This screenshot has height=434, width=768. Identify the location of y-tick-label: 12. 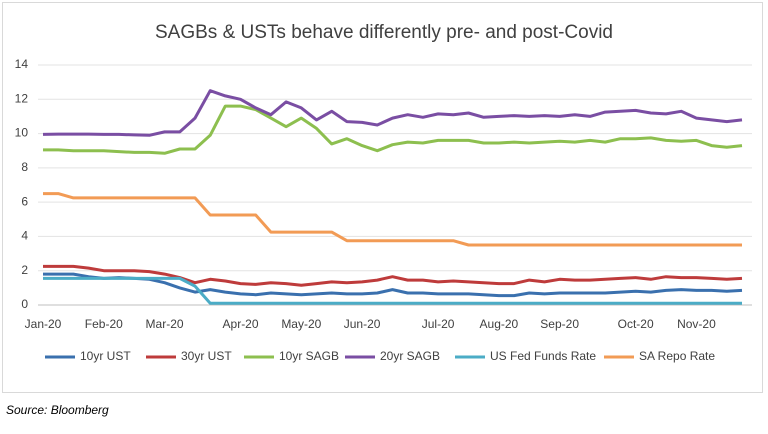
(22, 98).